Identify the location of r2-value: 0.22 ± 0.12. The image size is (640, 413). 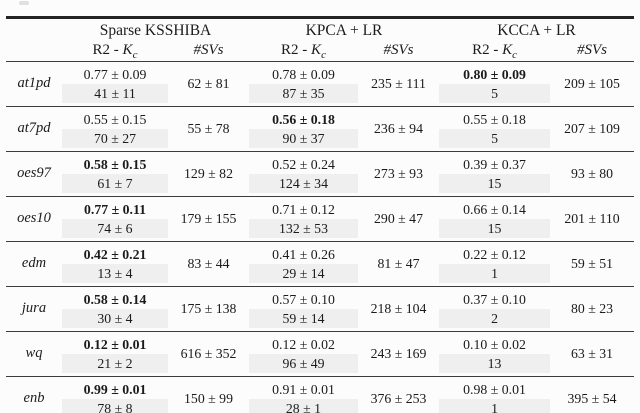
(494, 254).